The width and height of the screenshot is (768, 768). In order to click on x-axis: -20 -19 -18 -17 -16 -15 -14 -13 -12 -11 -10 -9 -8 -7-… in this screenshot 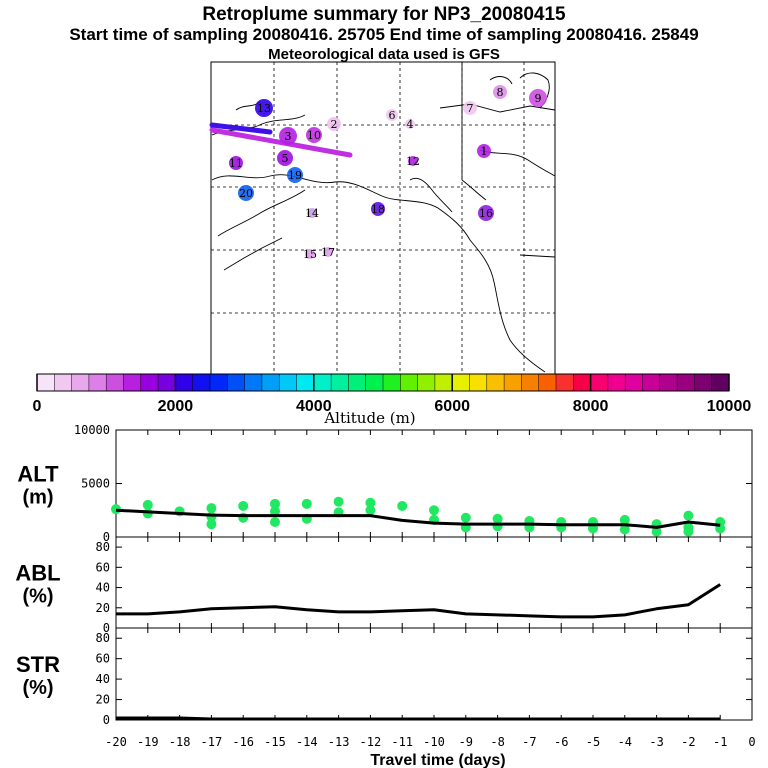, I will do `click(430, 751)`.